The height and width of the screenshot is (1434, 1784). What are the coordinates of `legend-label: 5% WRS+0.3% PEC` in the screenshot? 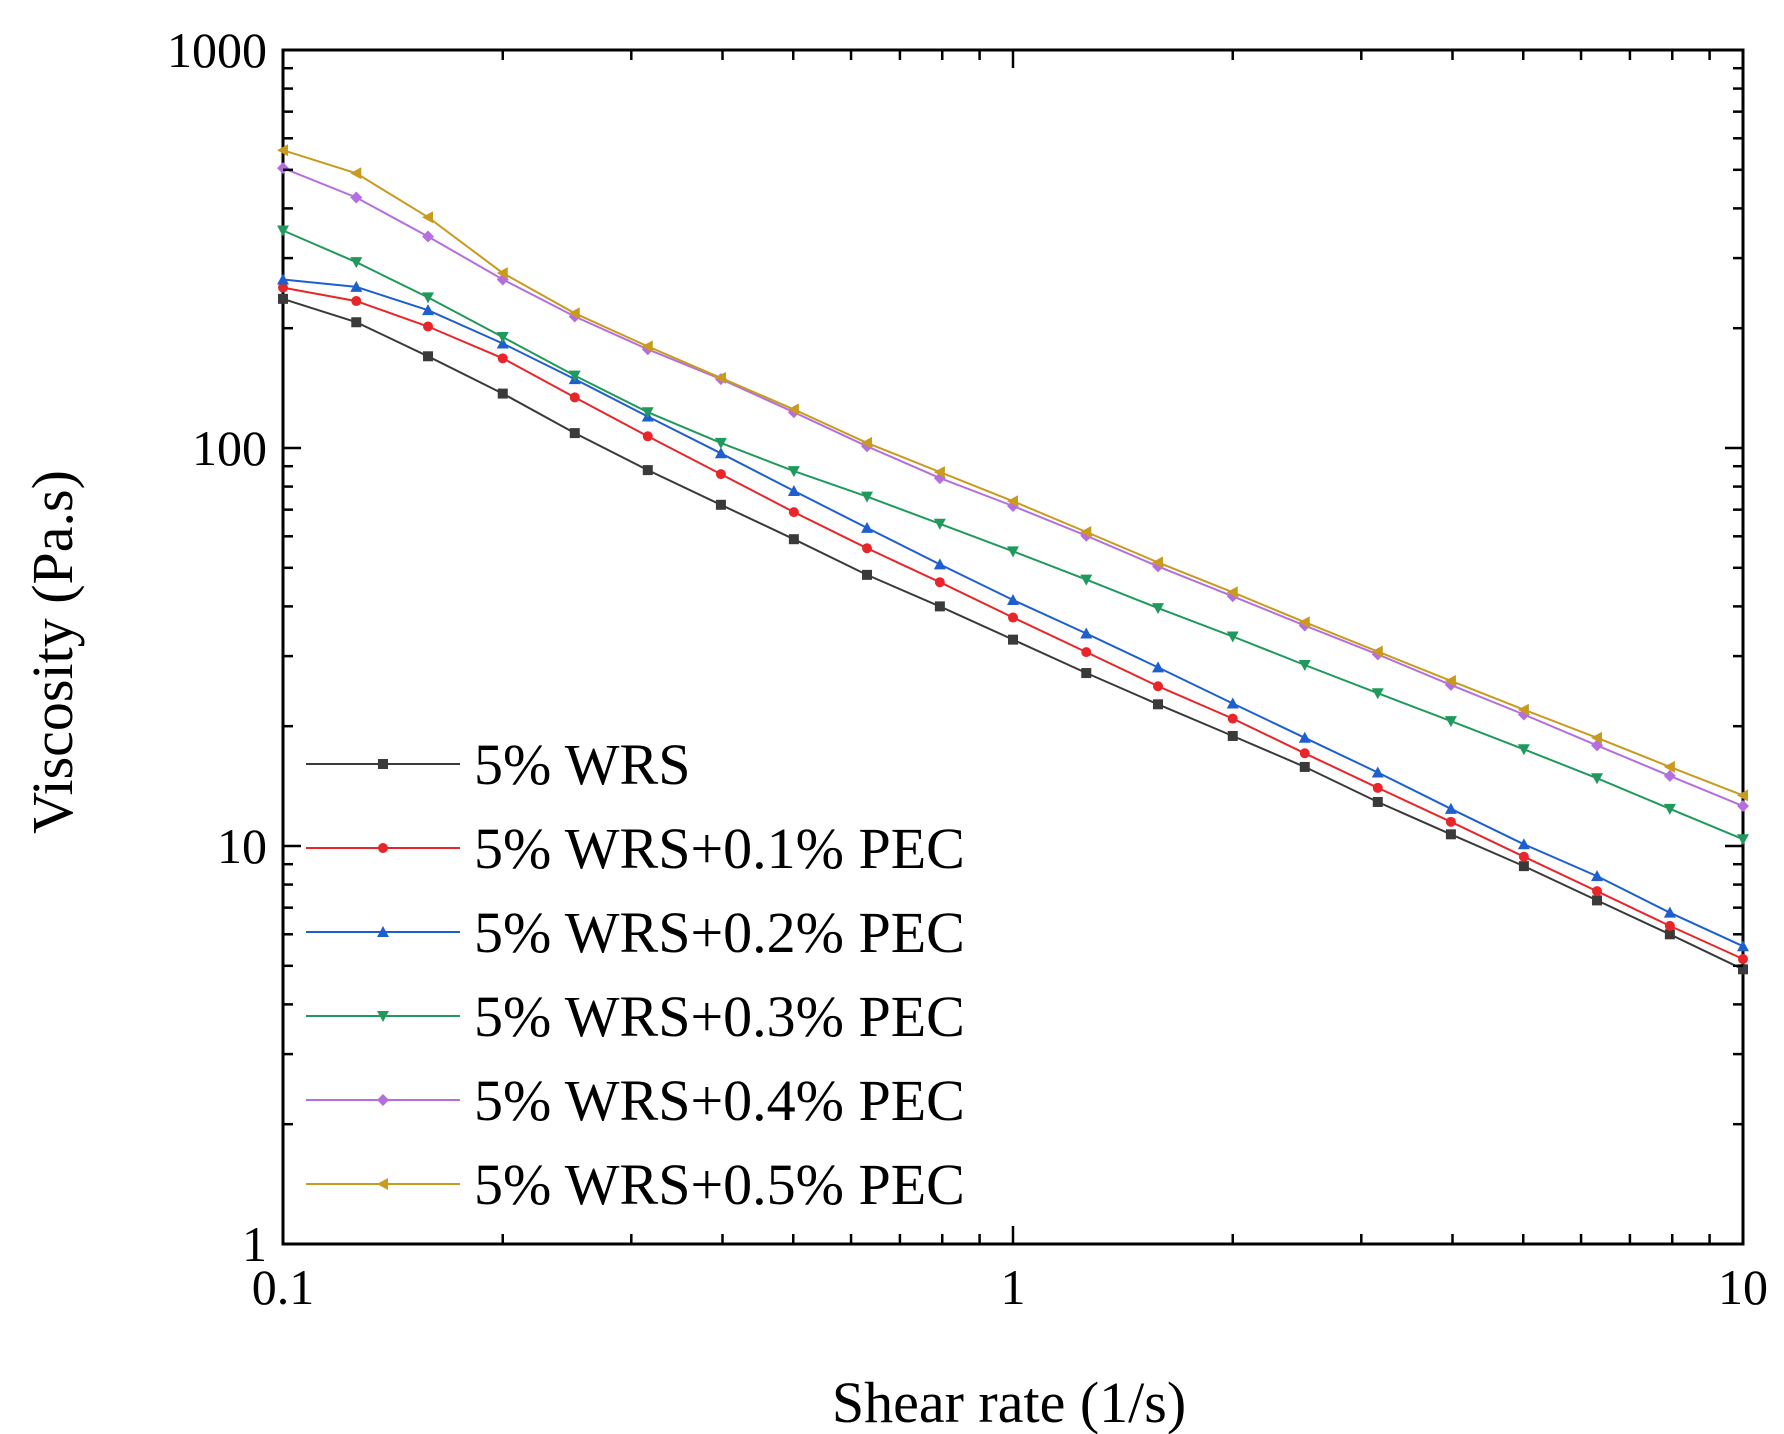 It's located at (719, 1016).